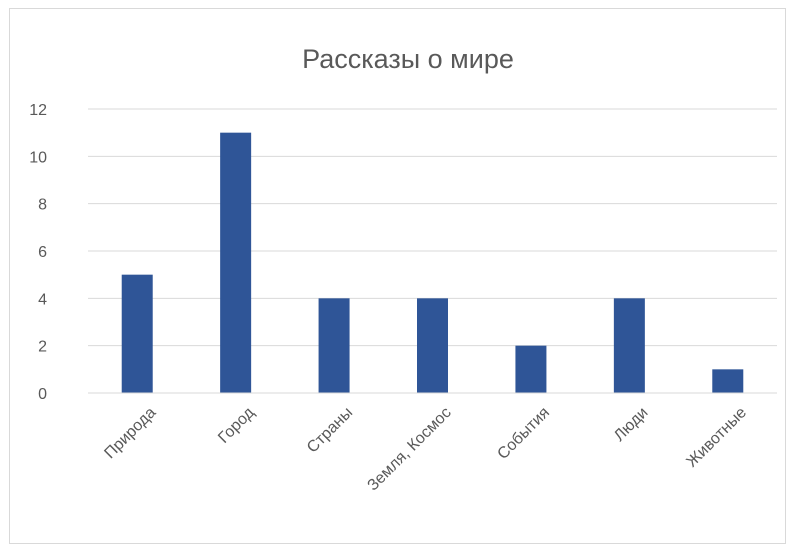 The width and height of the screenshot is (795, 546). What do you see at coordinates (42, 252) in the screenshot?
I see `y-tick-label: 6` at bounding box center [42, 252].